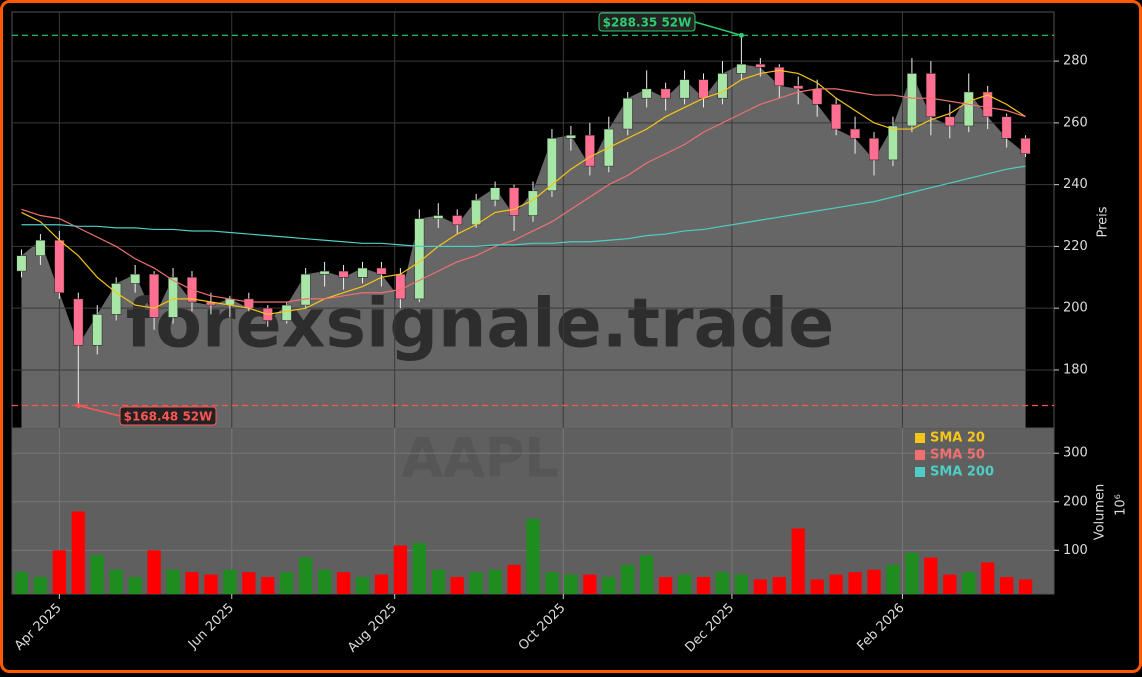  I want to click on annotation-label: $288.35 52W, so click(647, 23).